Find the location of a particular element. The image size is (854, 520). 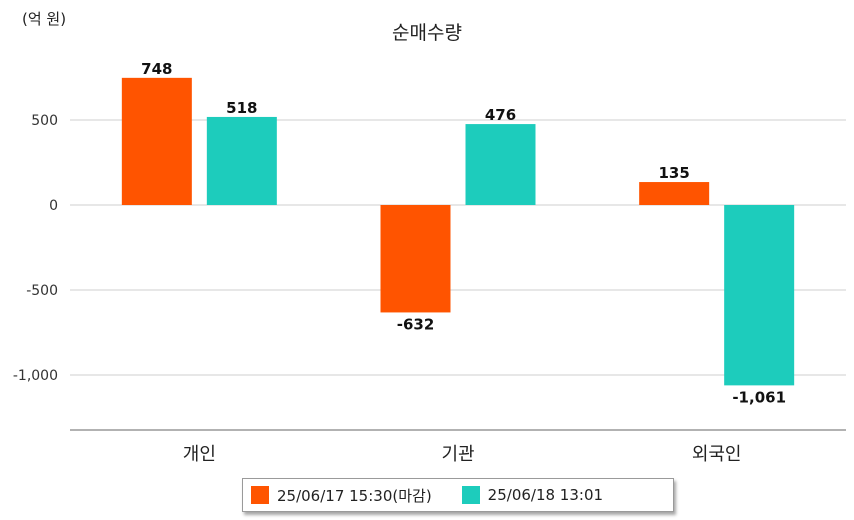

data-label: 748 is located at coordinates (156, 69).